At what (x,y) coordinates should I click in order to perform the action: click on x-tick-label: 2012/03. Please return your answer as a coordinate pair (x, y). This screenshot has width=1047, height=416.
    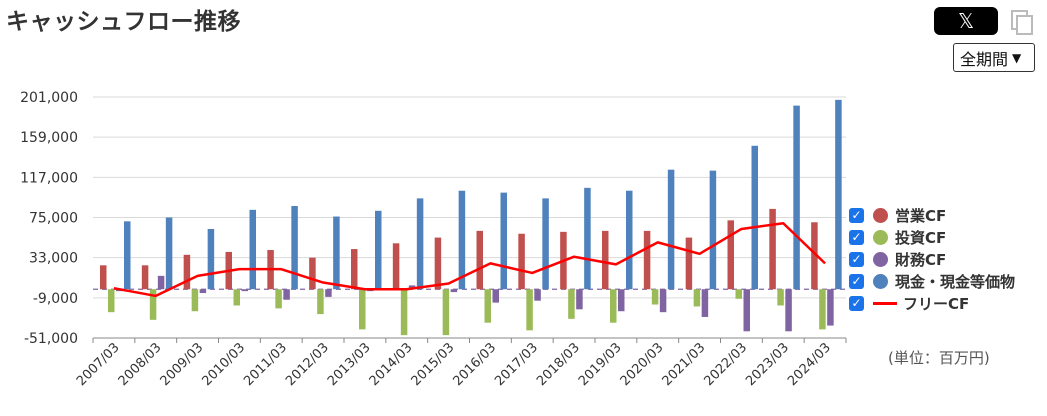
    Looking at the image, I should click on (307, 364).